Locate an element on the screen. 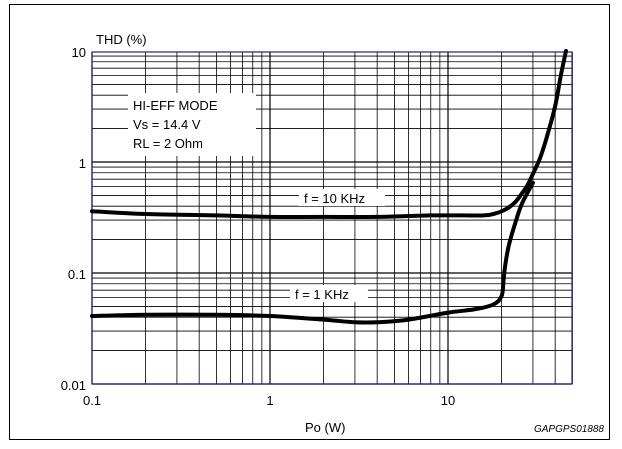  x-tick-label-0.1: 0.1 is located at coordinates (92, 400).